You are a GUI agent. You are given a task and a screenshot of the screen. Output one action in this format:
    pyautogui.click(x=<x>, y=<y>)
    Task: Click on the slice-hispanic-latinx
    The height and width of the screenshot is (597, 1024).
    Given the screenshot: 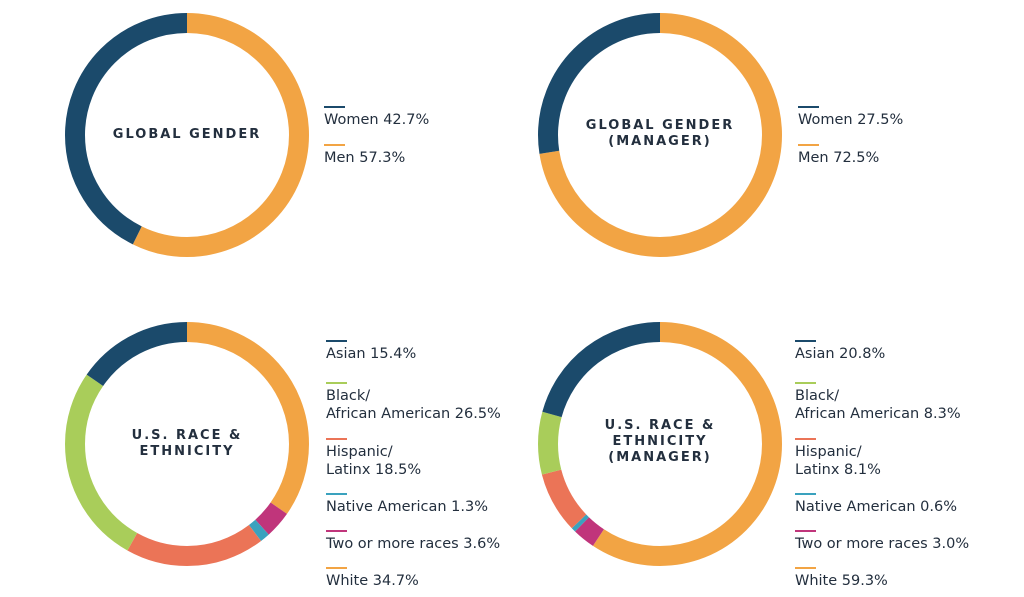 What is the action you would take?
    pyautogui.click(x=187, y=444)
    